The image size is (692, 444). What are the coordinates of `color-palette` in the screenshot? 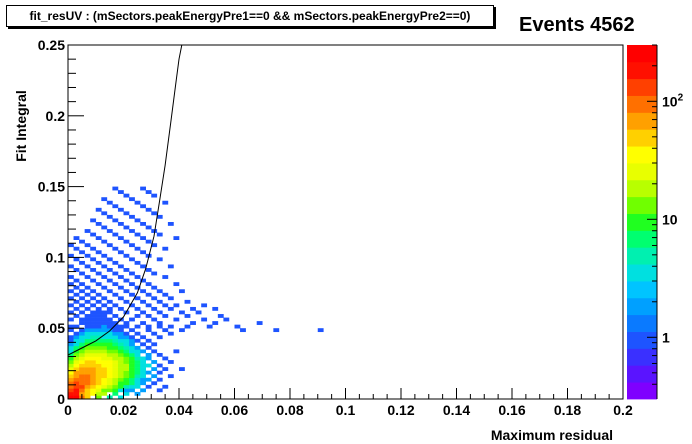 It's located at (642, 222).